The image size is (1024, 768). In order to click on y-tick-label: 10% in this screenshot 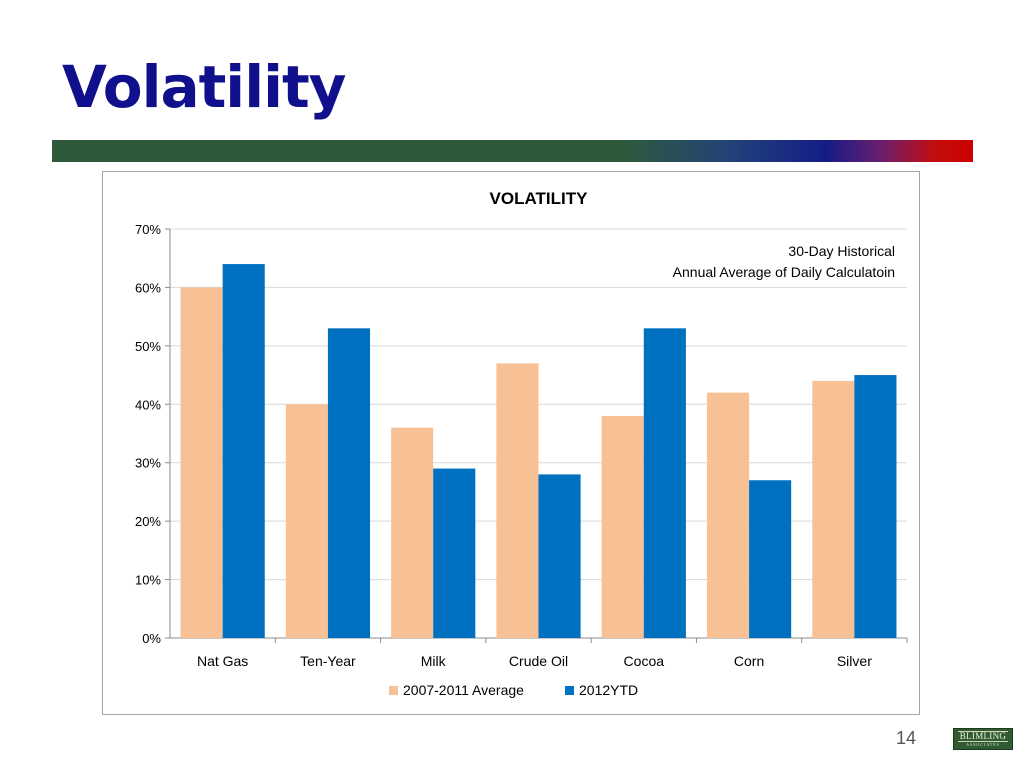, I will do `click(148, 580)`.